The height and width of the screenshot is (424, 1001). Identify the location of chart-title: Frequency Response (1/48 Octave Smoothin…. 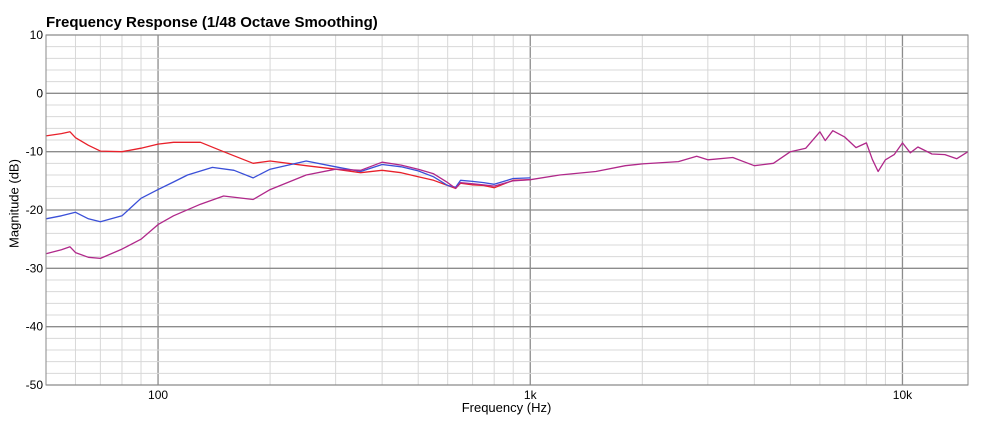
(212, 22).